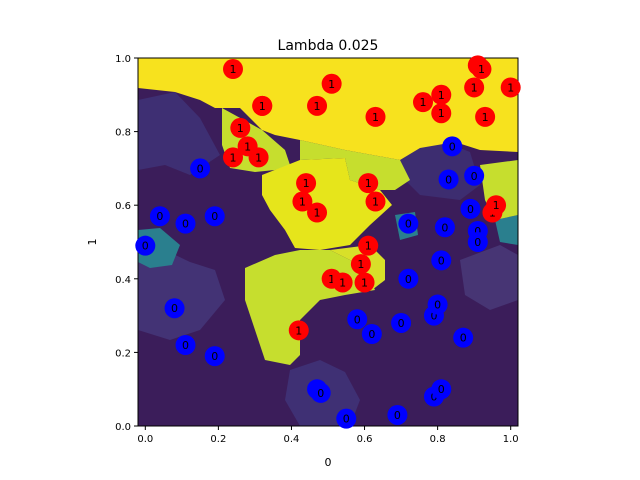  I want to click on y-tick-label: 1.0, so click(123, 59).